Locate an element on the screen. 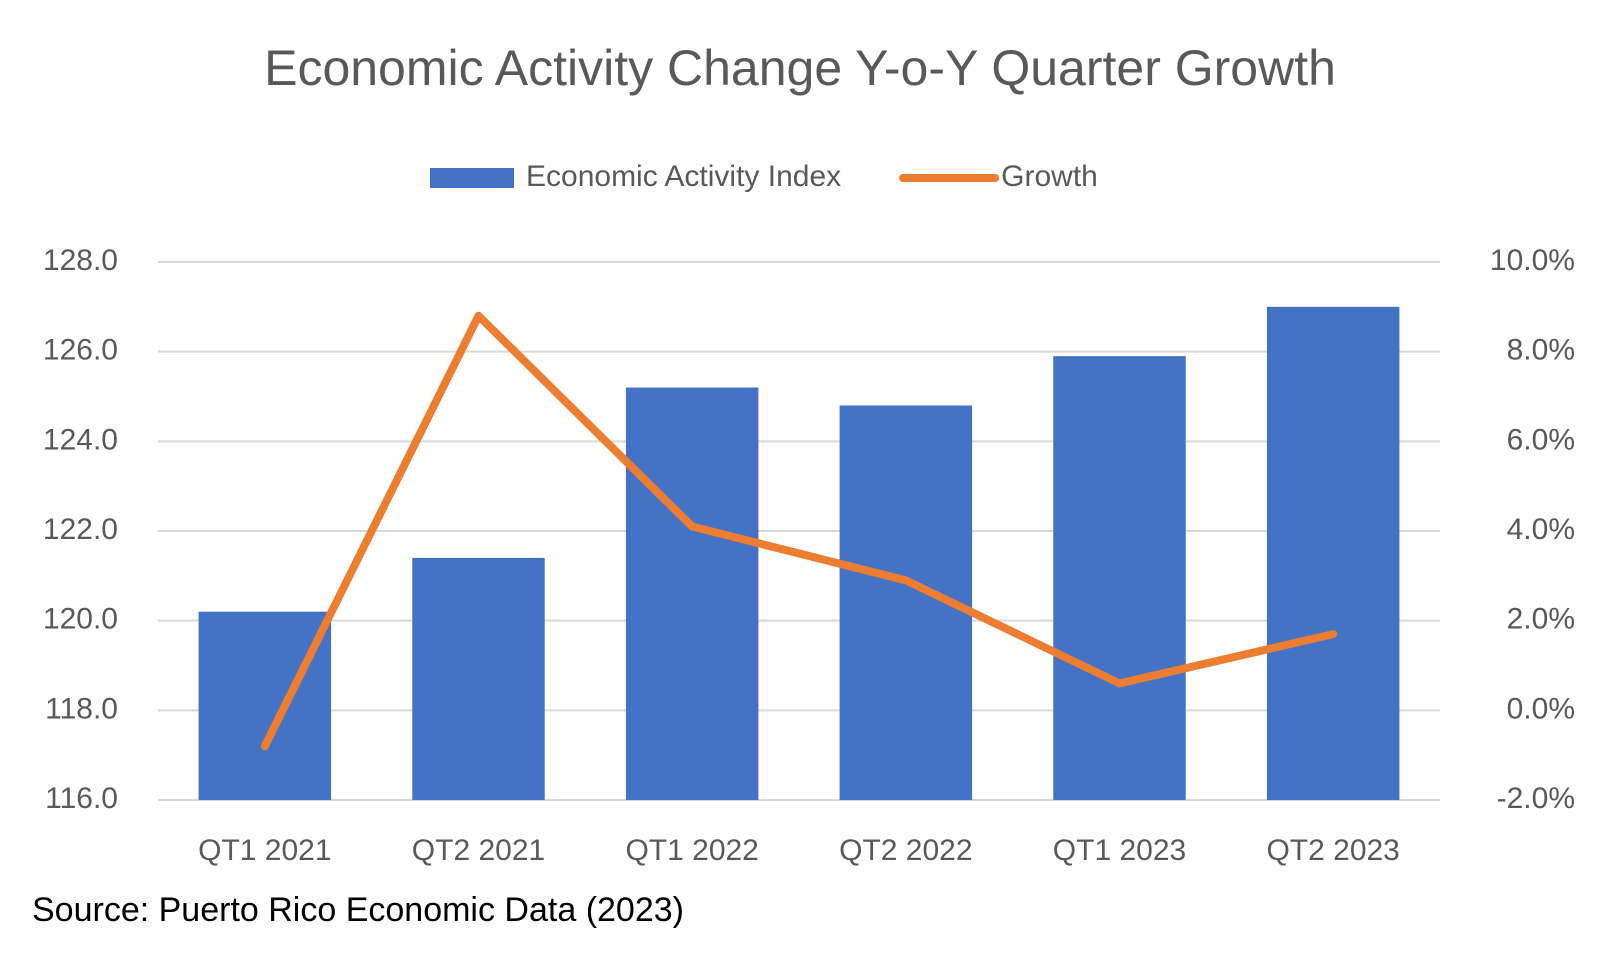 The image size is (1600, 960). y2-tick-label: 10.0% is located at coordinates (1532, 260).